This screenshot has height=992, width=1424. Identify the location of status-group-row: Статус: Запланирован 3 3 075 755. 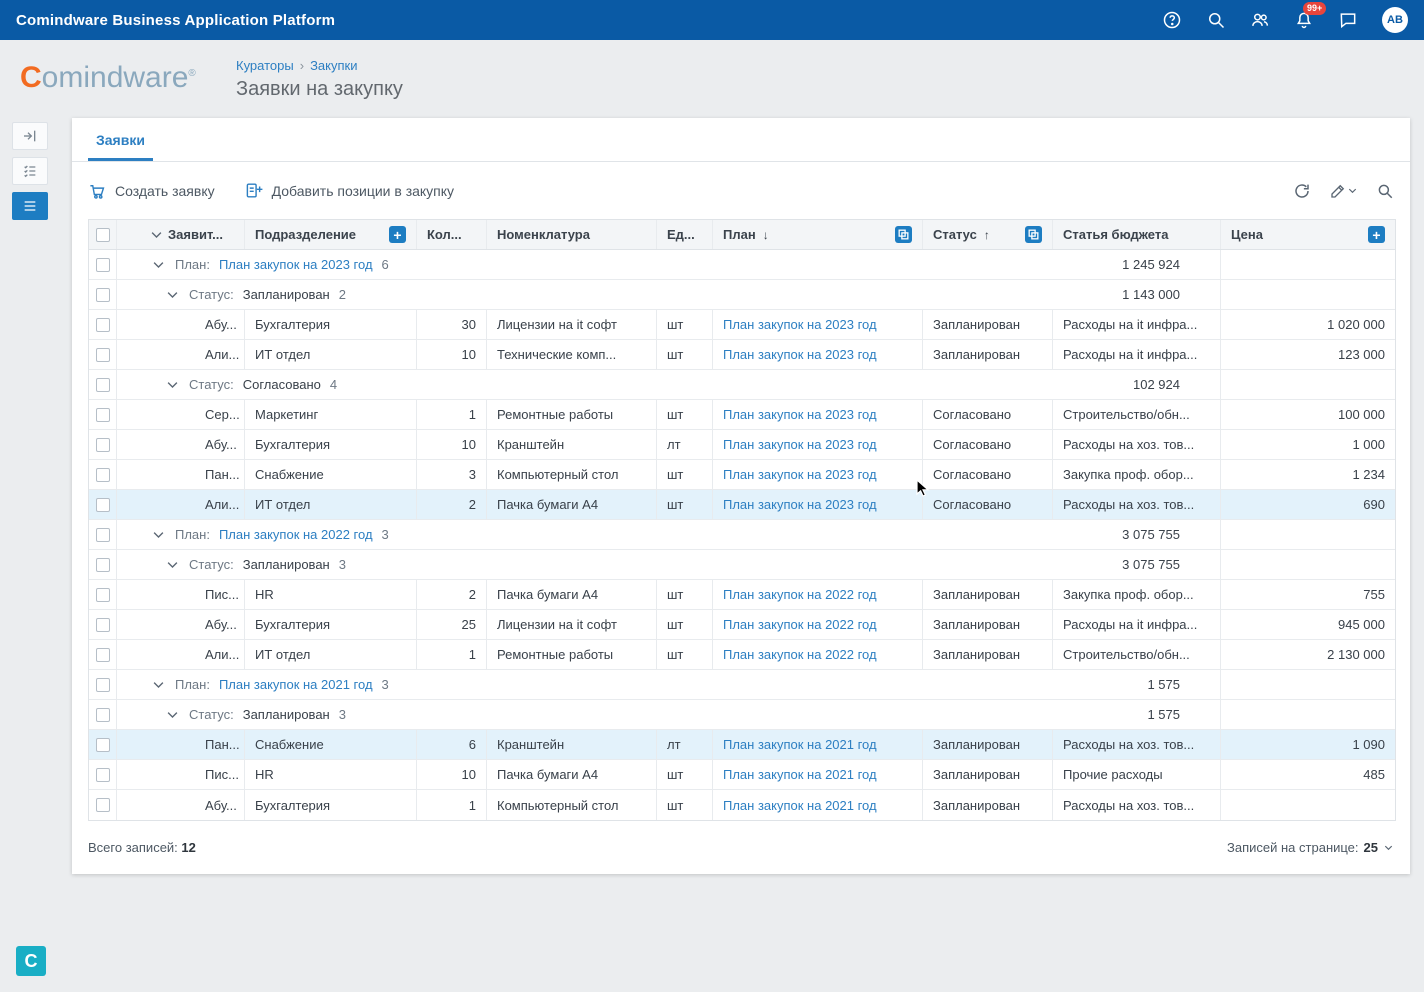
(742, 565).